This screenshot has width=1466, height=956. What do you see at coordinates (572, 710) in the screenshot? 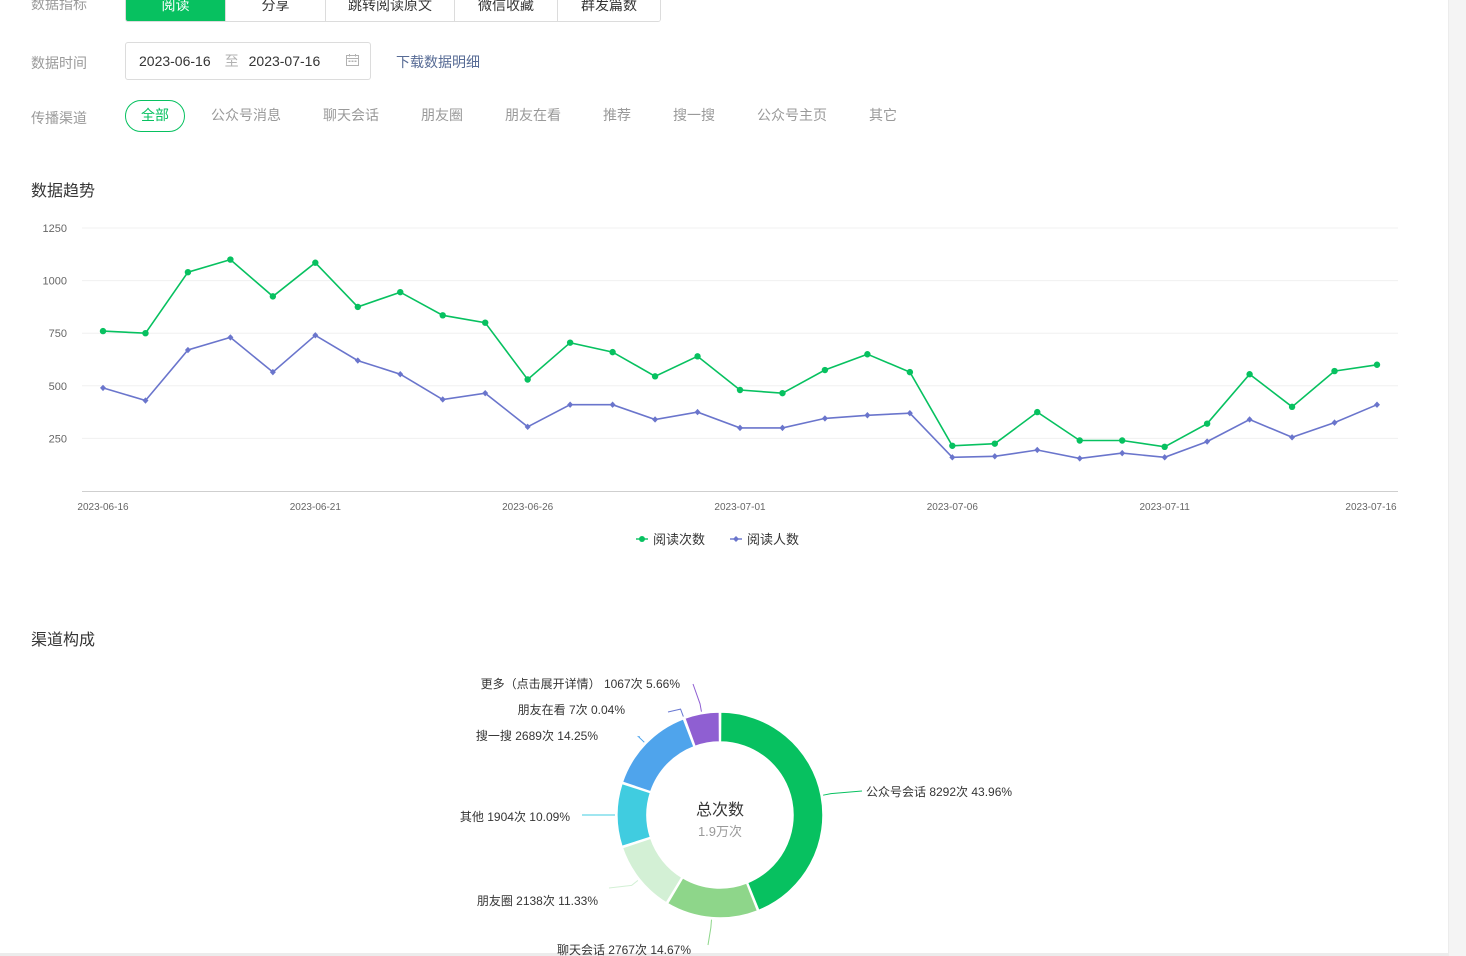
I see `slice-label: 朋友在看 7次 0.04%` at bounding box center [572, 710].